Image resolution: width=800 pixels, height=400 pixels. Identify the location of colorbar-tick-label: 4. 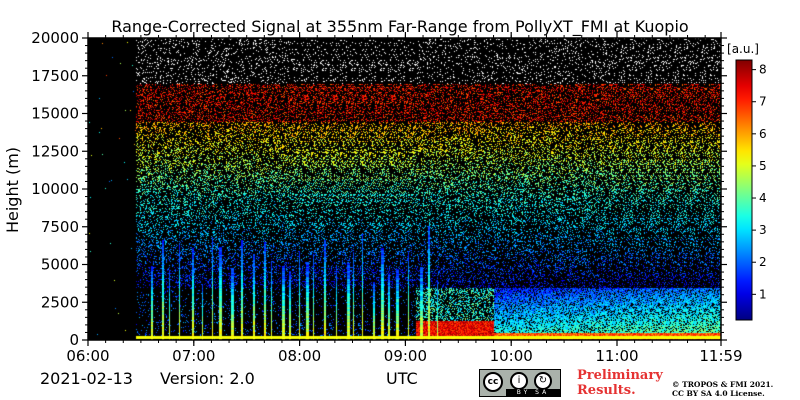
(763, 198).